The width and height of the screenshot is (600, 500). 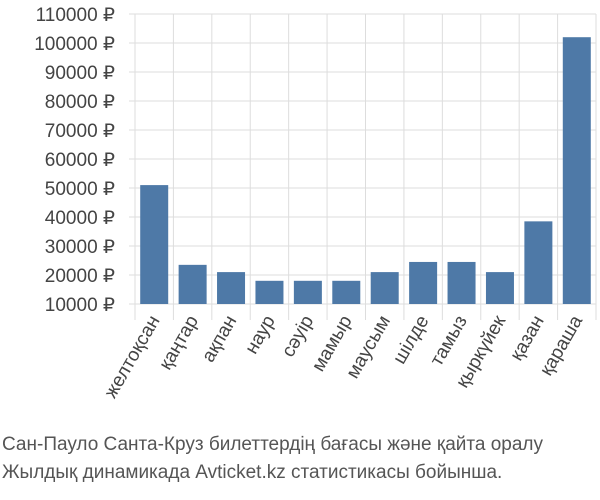 I want to click on y-tick-label: 10000 ₽, so click(x=80, y=305).